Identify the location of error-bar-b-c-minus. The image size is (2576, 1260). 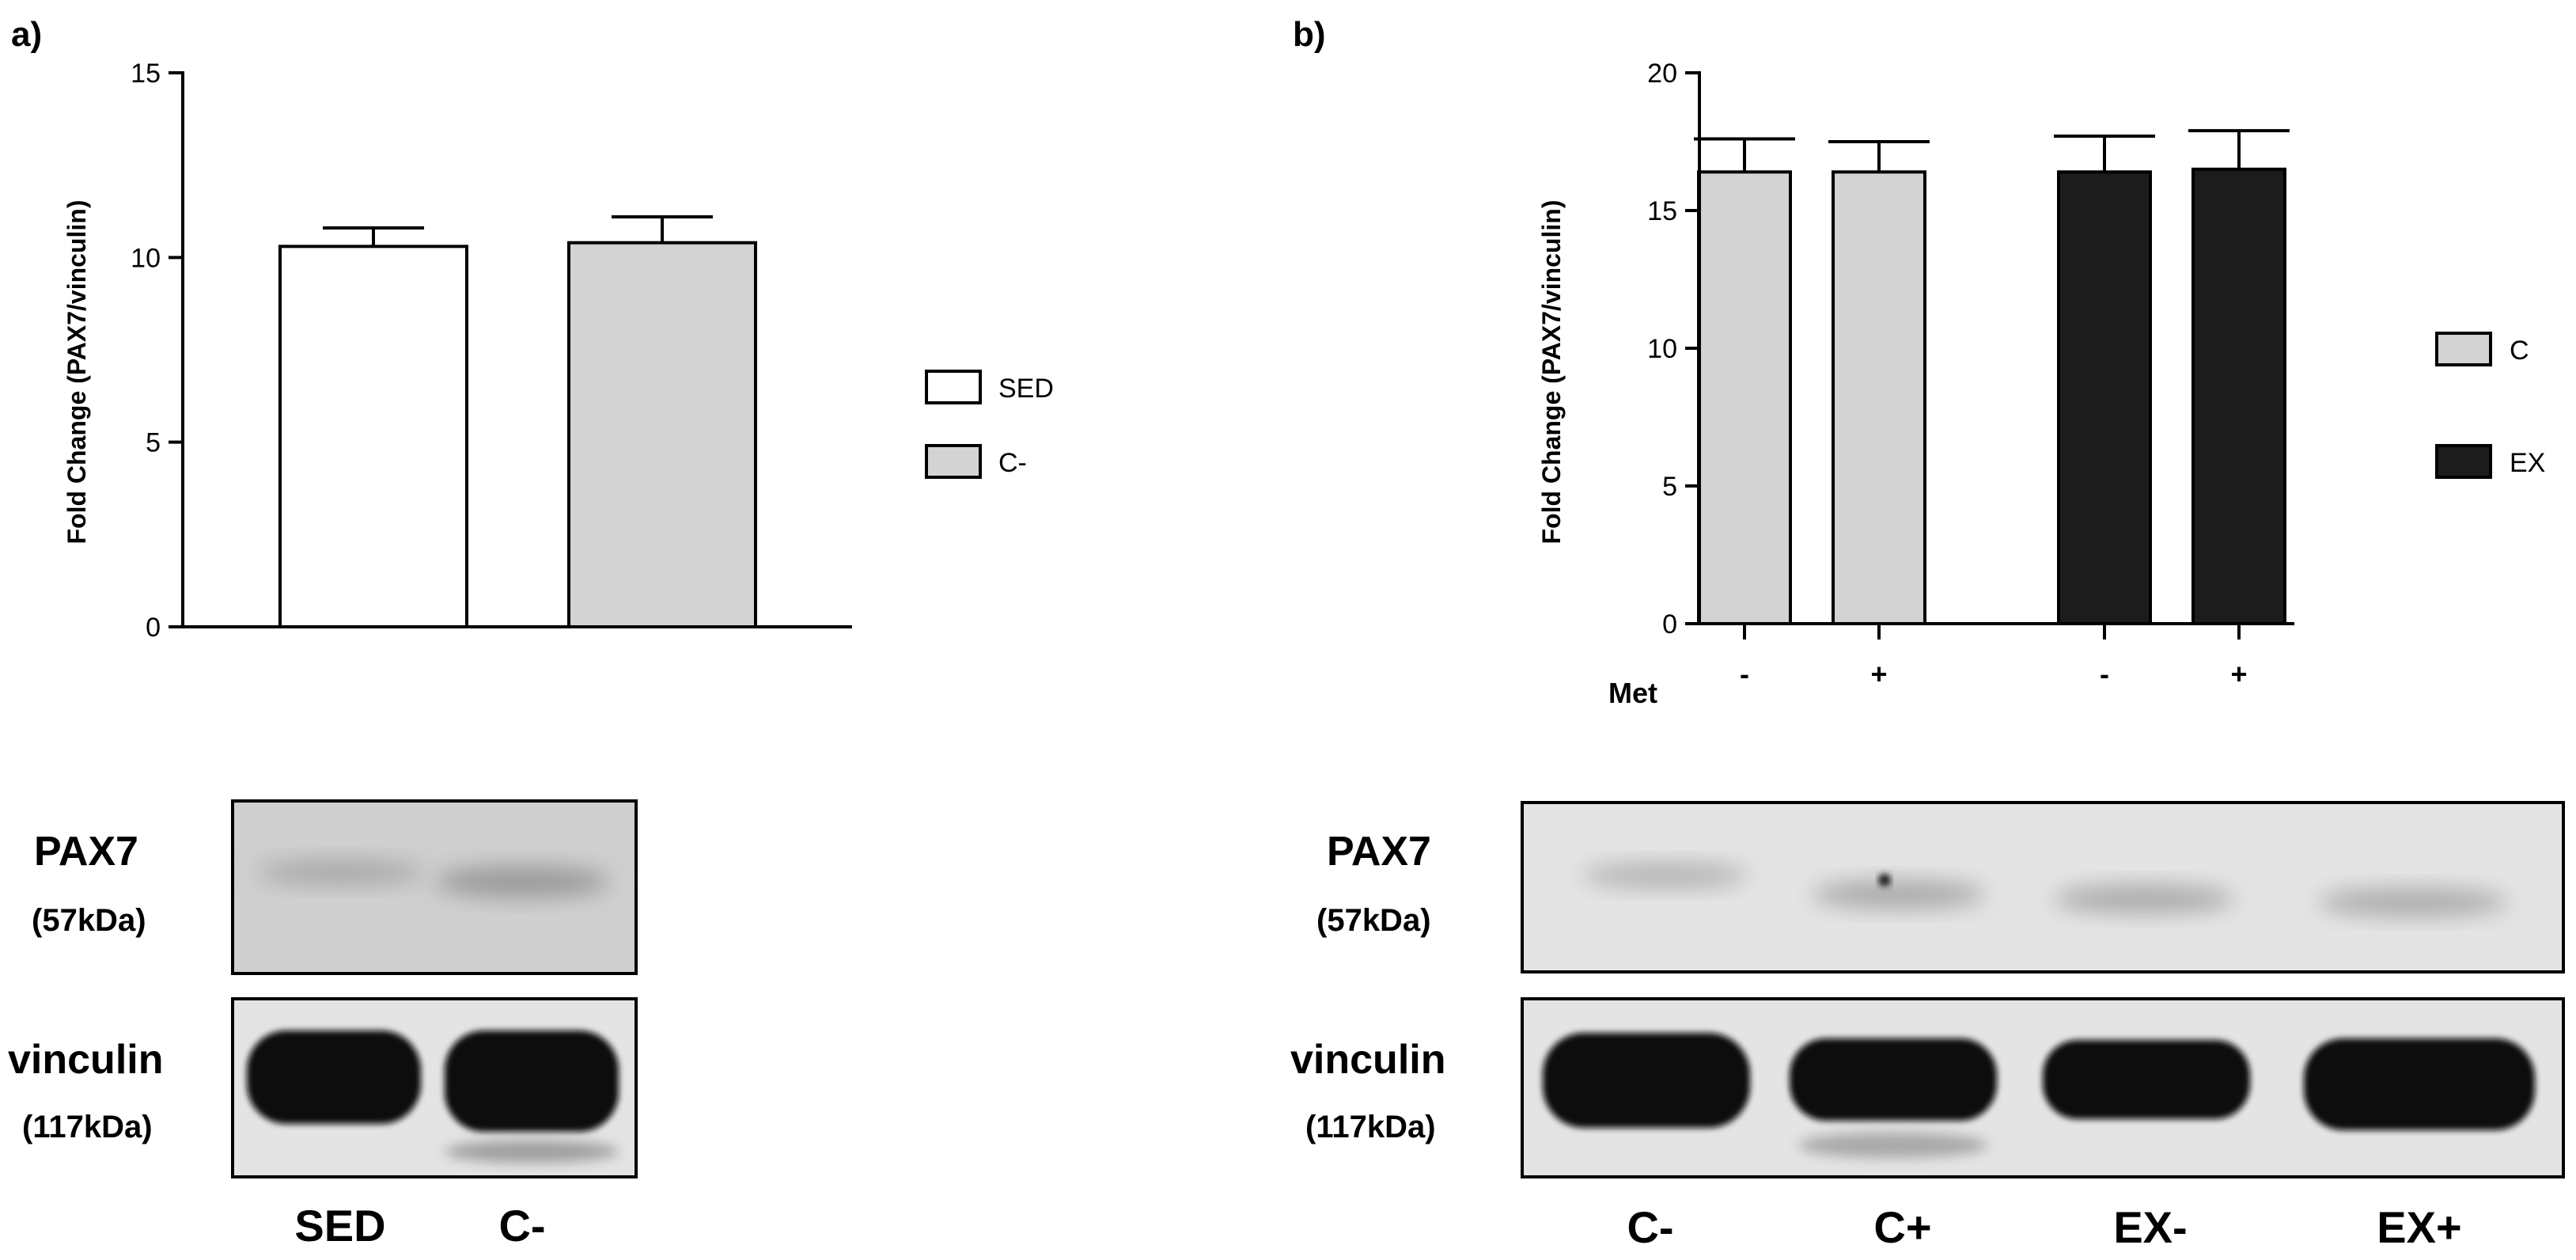
(1744, 155).